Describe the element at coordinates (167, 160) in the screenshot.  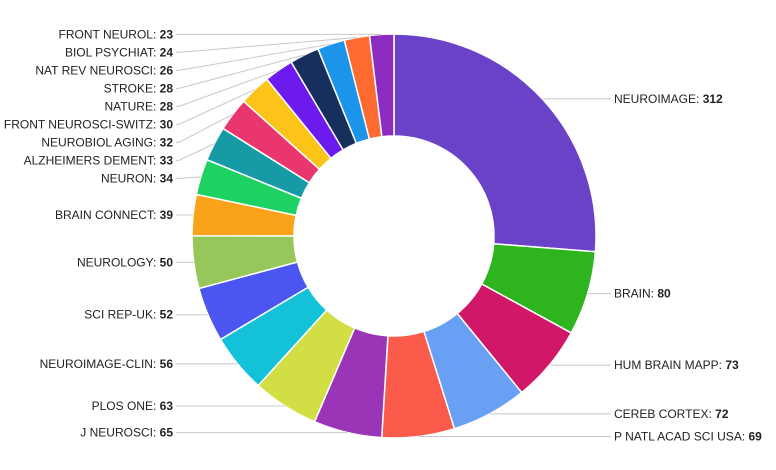
I see `slice-label-value: 33` at that location.